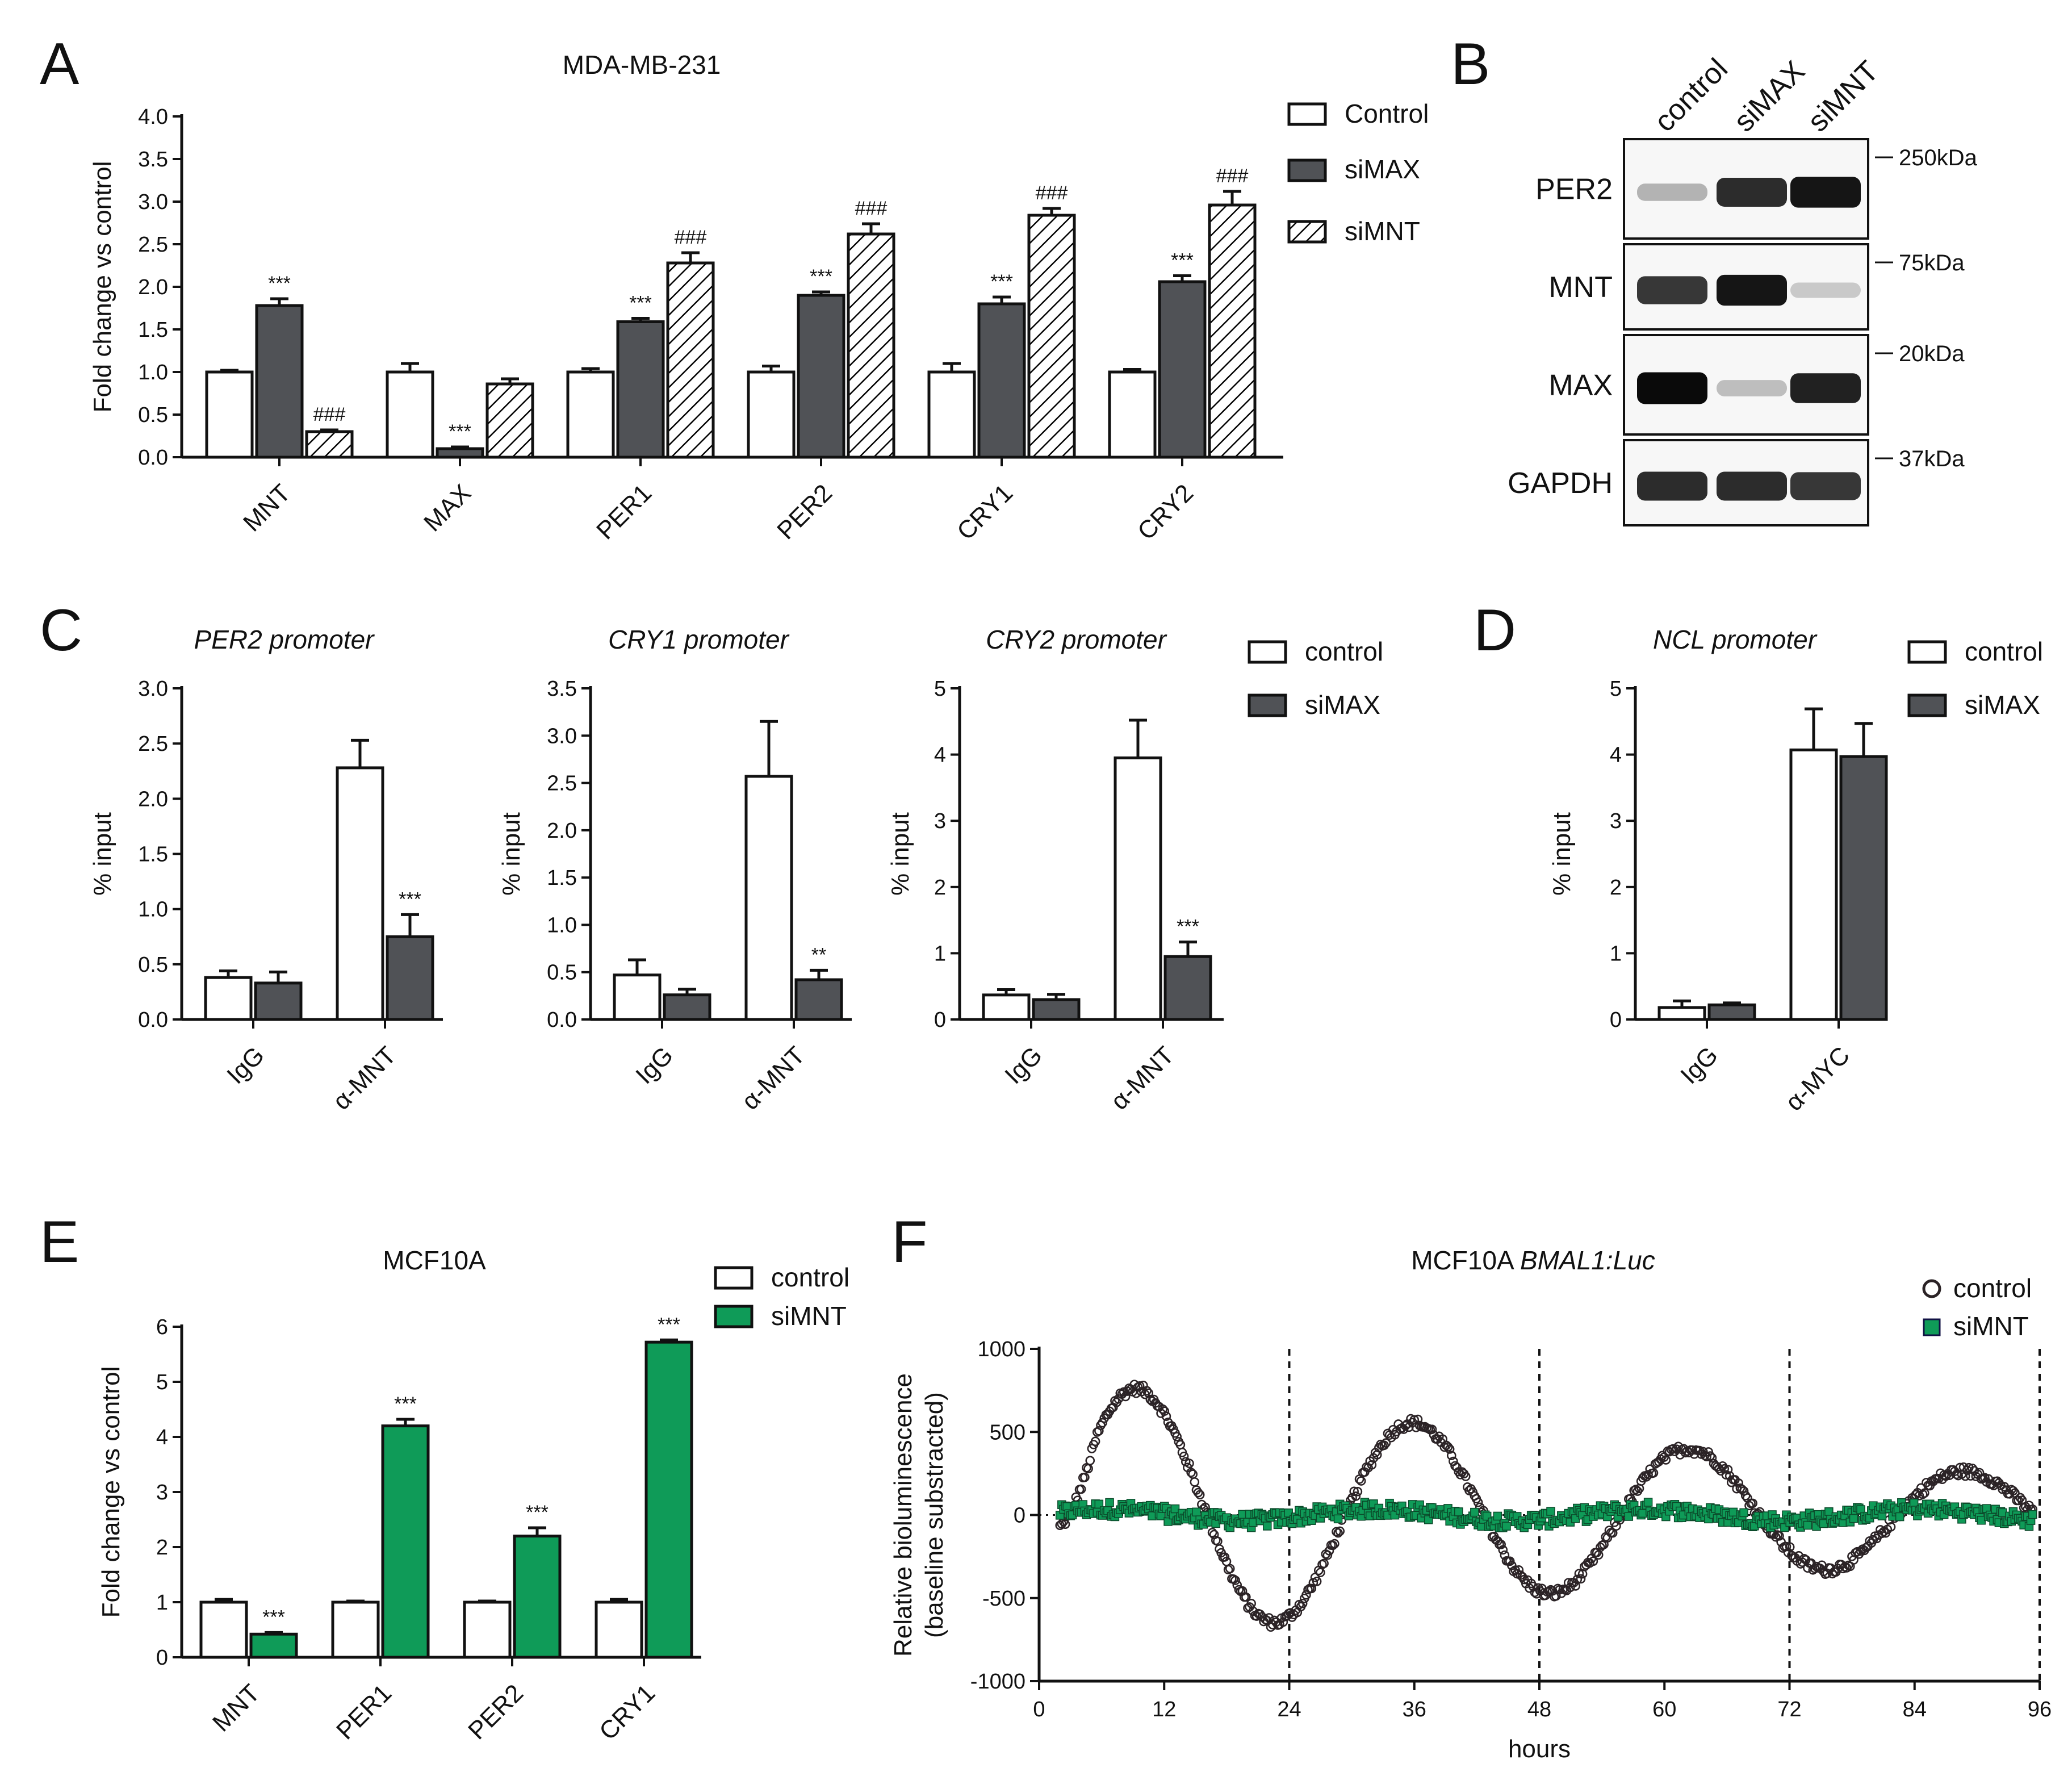 This screenshot has width=2072, height=1772. I want to click on bar-simax-cry2, so click(1182, 369).